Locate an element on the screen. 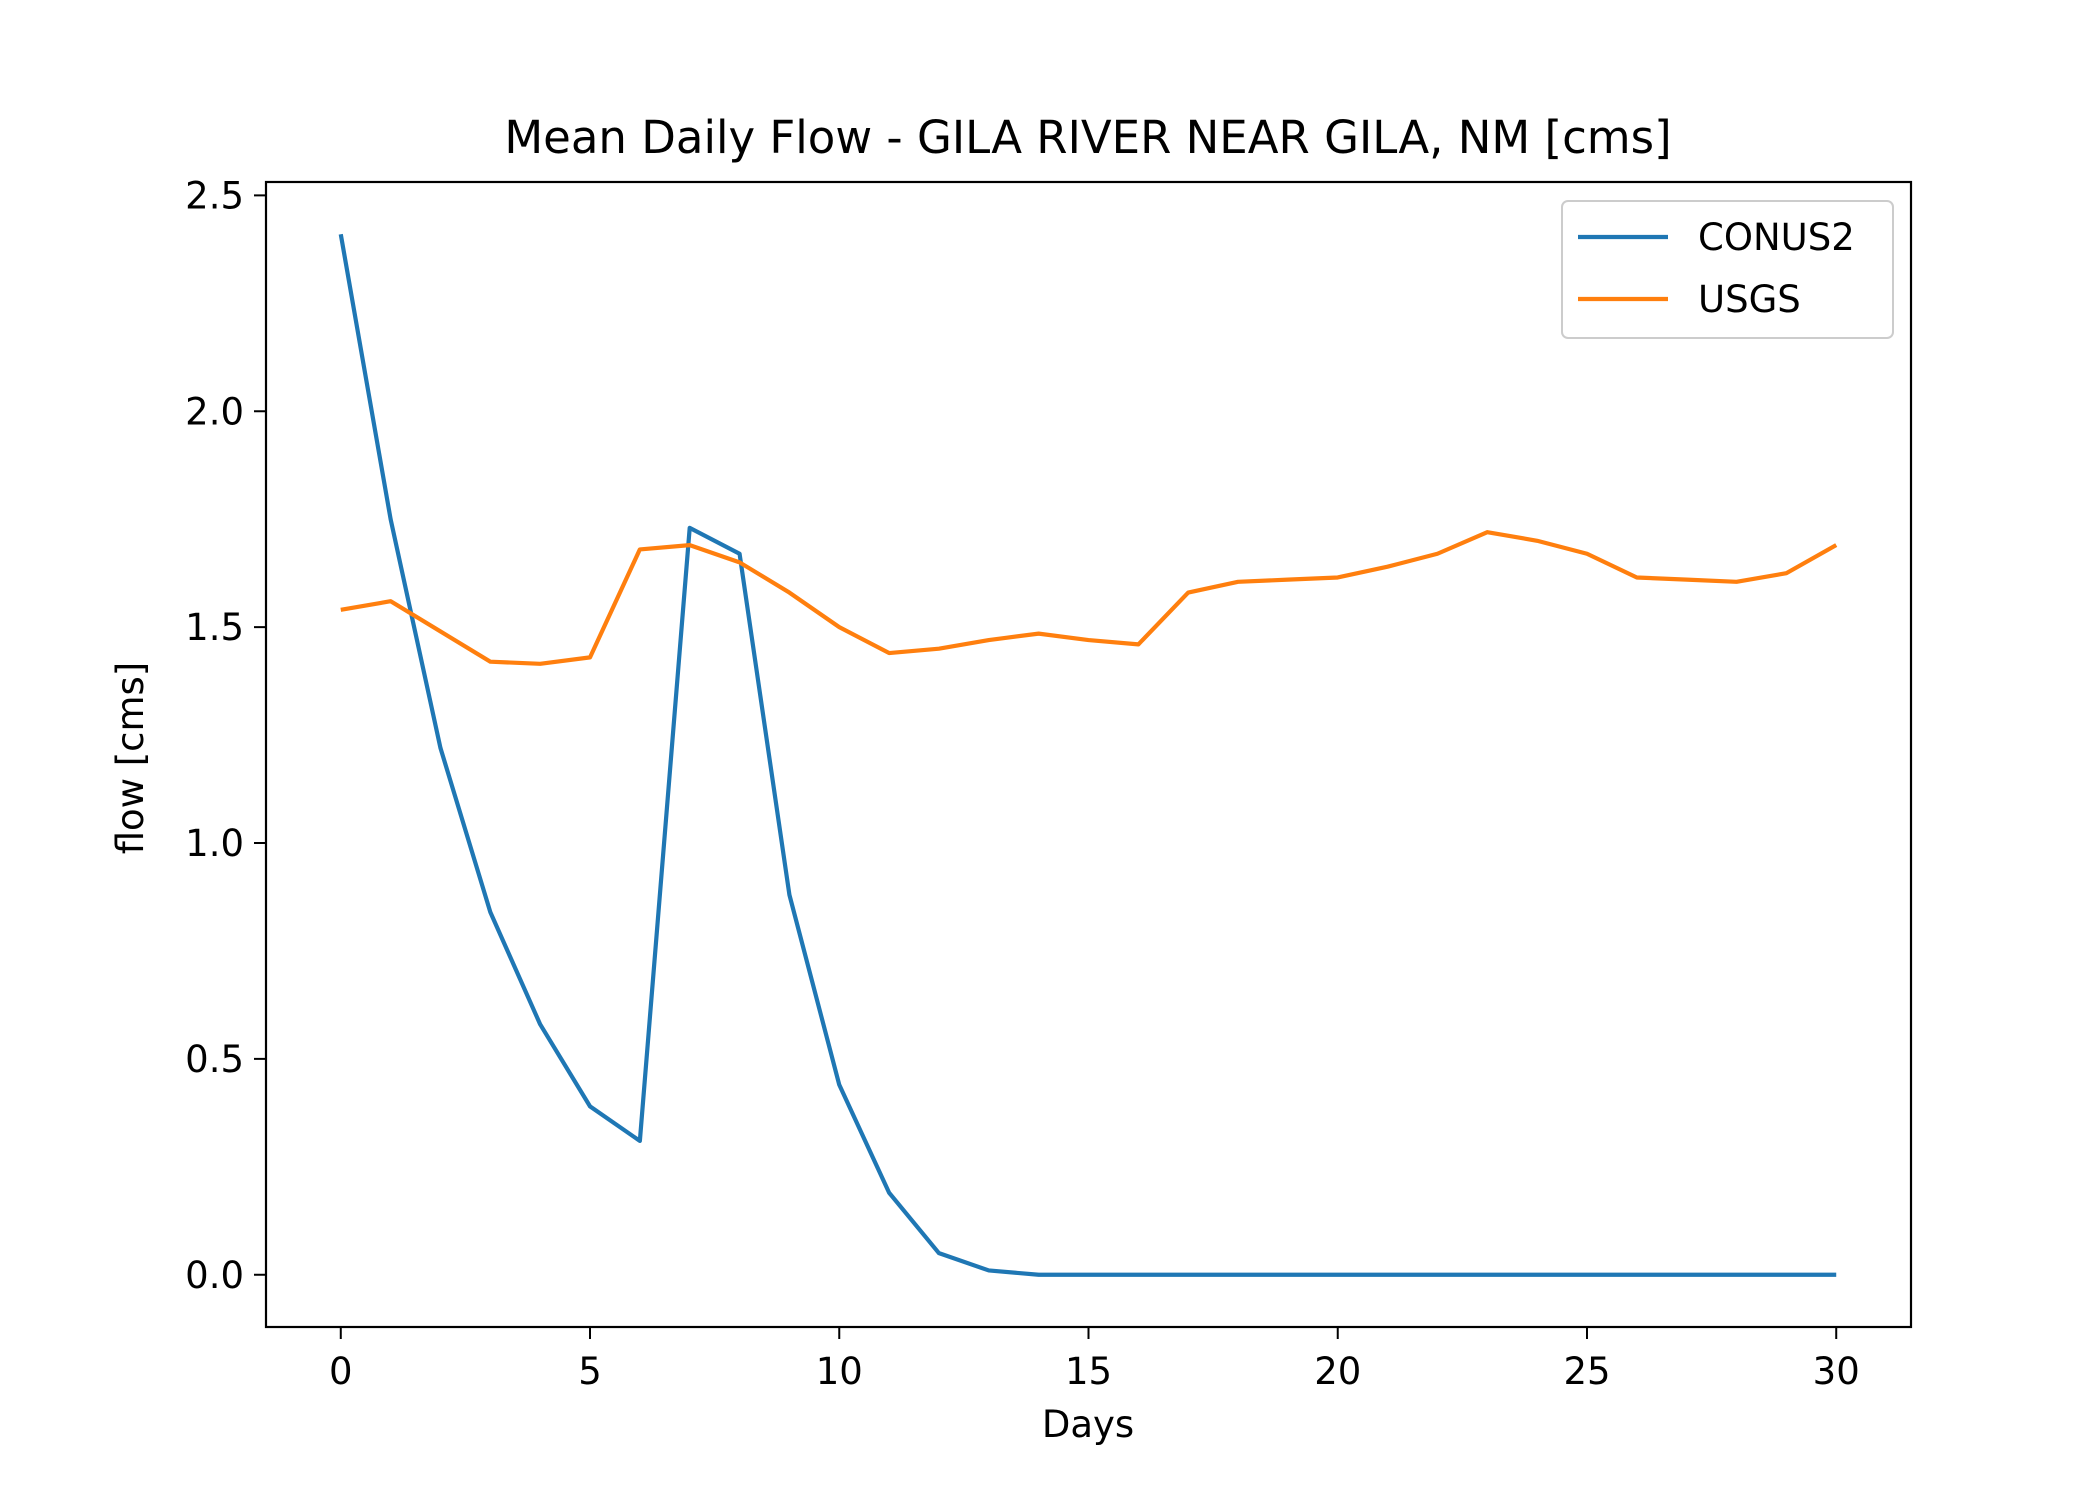 This screenshot has height=1505, width=2100. y-axis-label: flow [cms] is located at coordinates (130, 758).